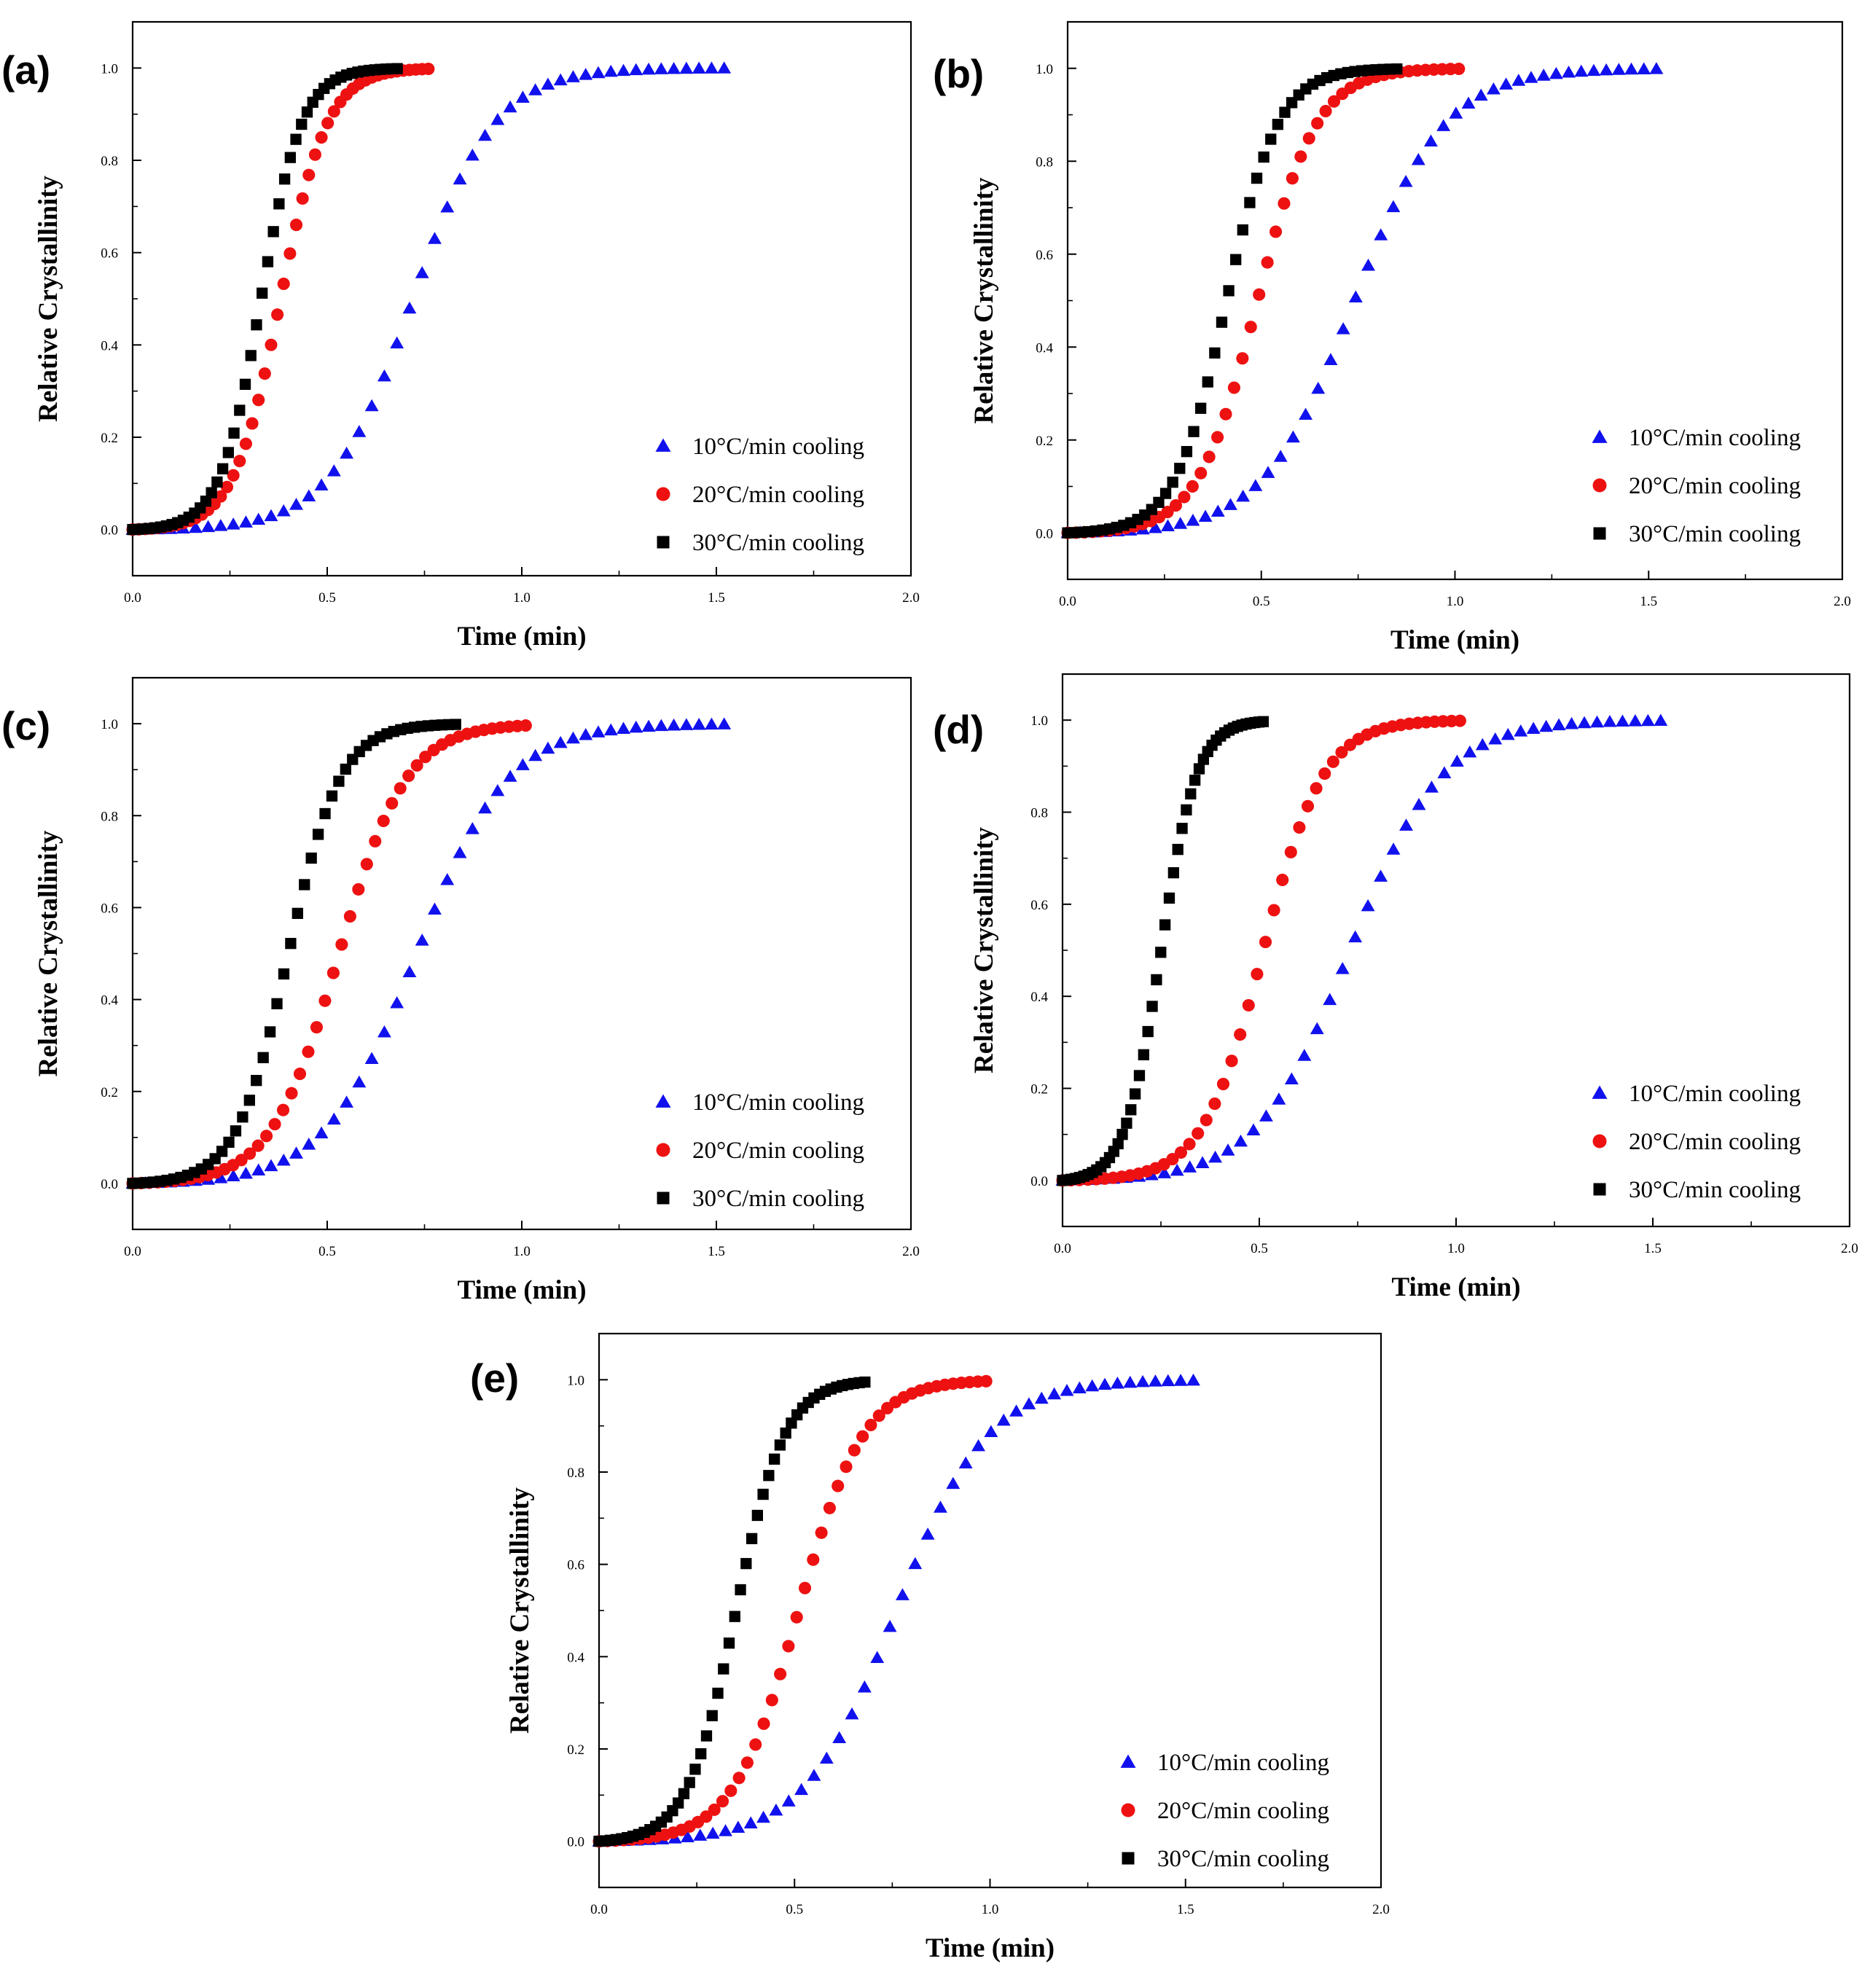 The height and width of the screenshot is (1988, 1870). I want to click on panel-label: (d), so click(958, 730).